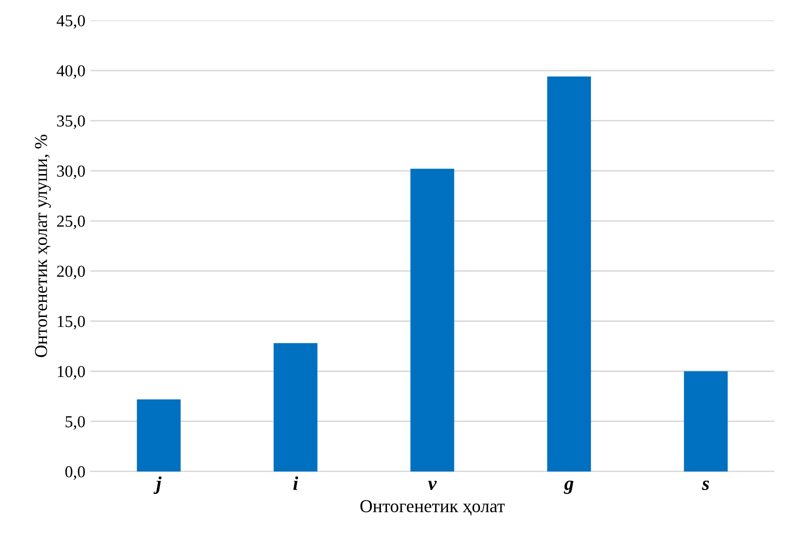 Image resolution: width=786 pixels, height=537 pixels. What do you see at coordinates (295, 483) in the screenshot?
I see `x-tick-label: i` at bounding box center [295, 483].